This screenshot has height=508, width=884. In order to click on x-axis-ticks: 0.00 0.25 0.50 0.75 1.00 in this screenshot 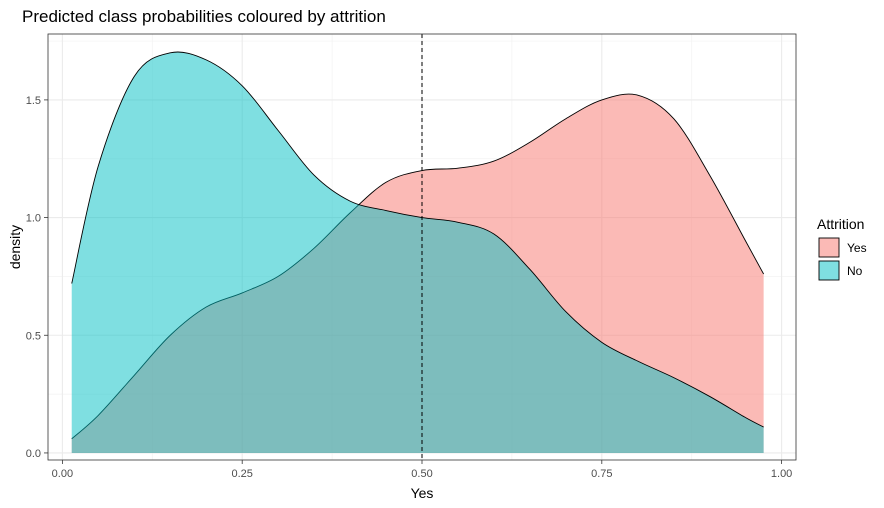, I will do `click(422, 470)`.